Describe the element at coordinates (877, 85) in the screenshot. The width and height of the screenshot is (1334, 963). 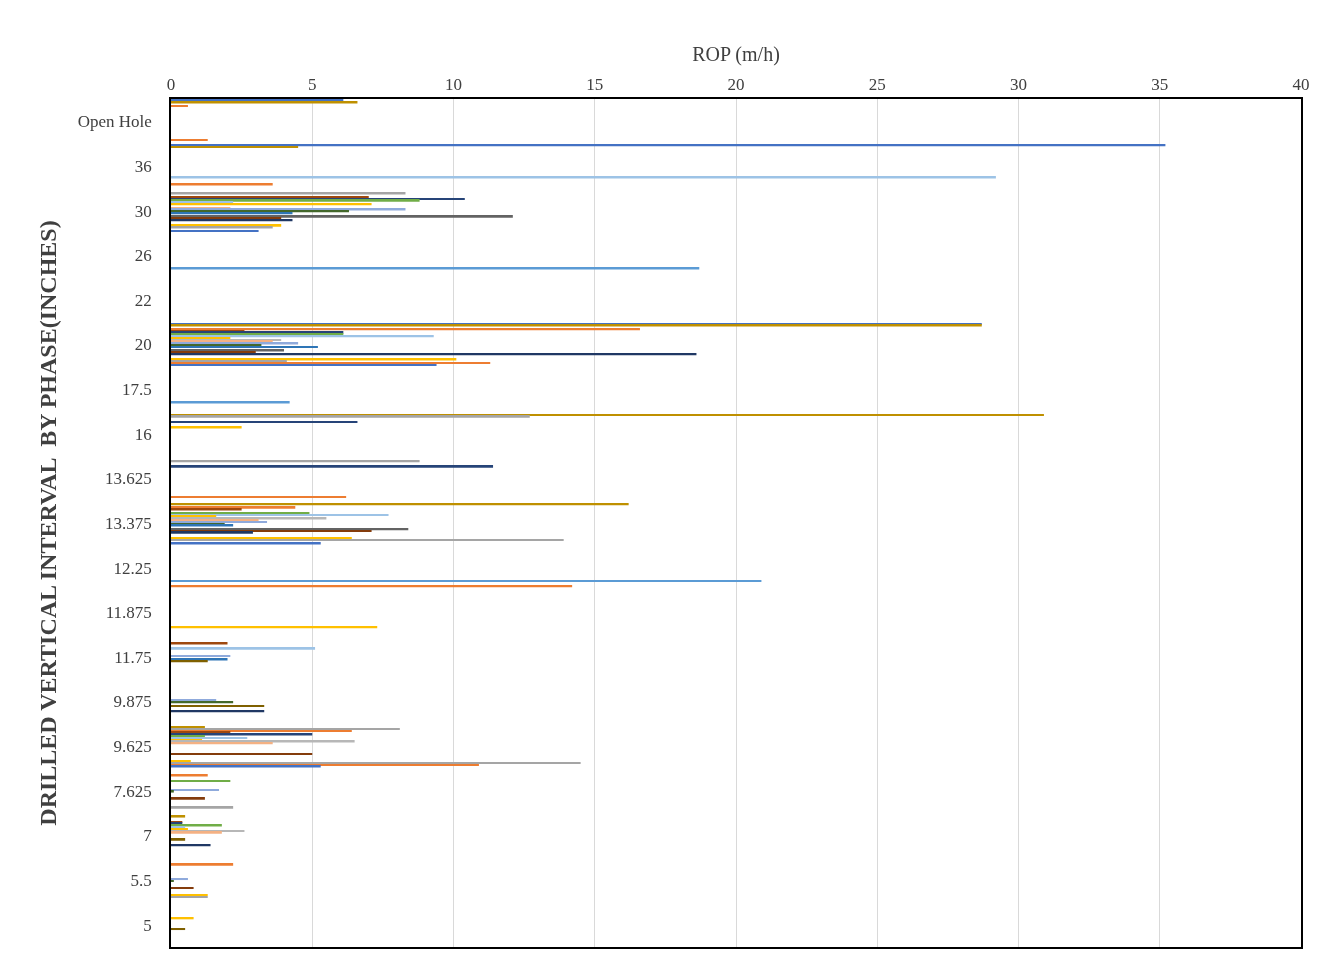
I see `x-tick-label: 25` at that location.